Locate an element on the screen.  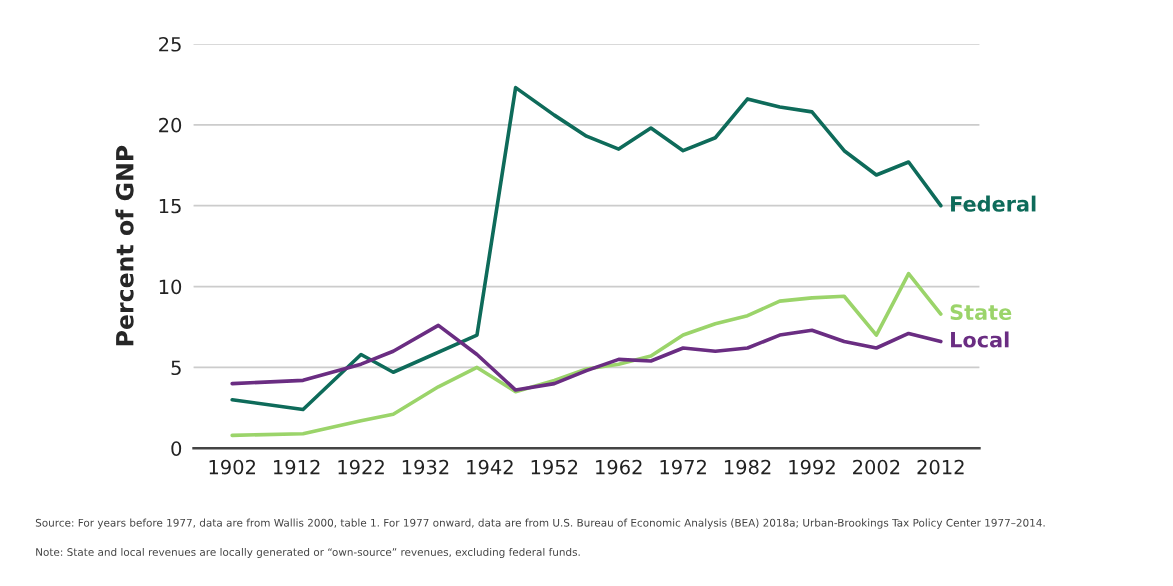
y-tick-label: 15 is located at coordinates (170, 206).